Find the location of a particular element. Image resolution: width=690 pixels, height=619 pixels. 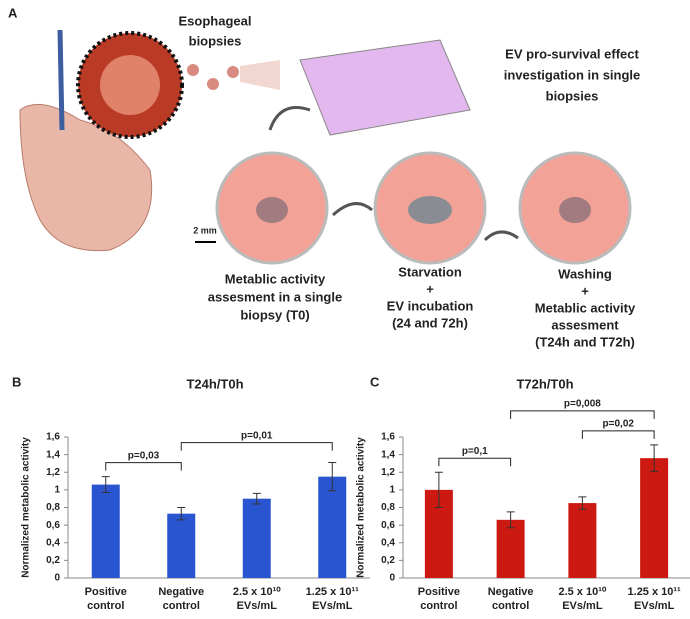

well-plate is located at coordinates (385, 87).